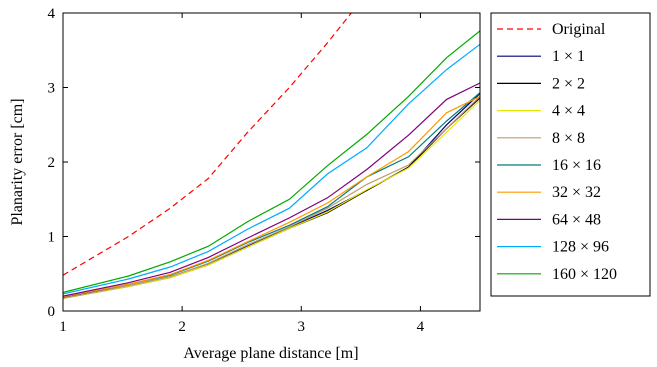 The width and height of the screenshot is (657, 367). What do you see at coordinates (52, 89) in the screenshot?
I see `y-tick-label-3: 3` at bounding box center [52, 89].